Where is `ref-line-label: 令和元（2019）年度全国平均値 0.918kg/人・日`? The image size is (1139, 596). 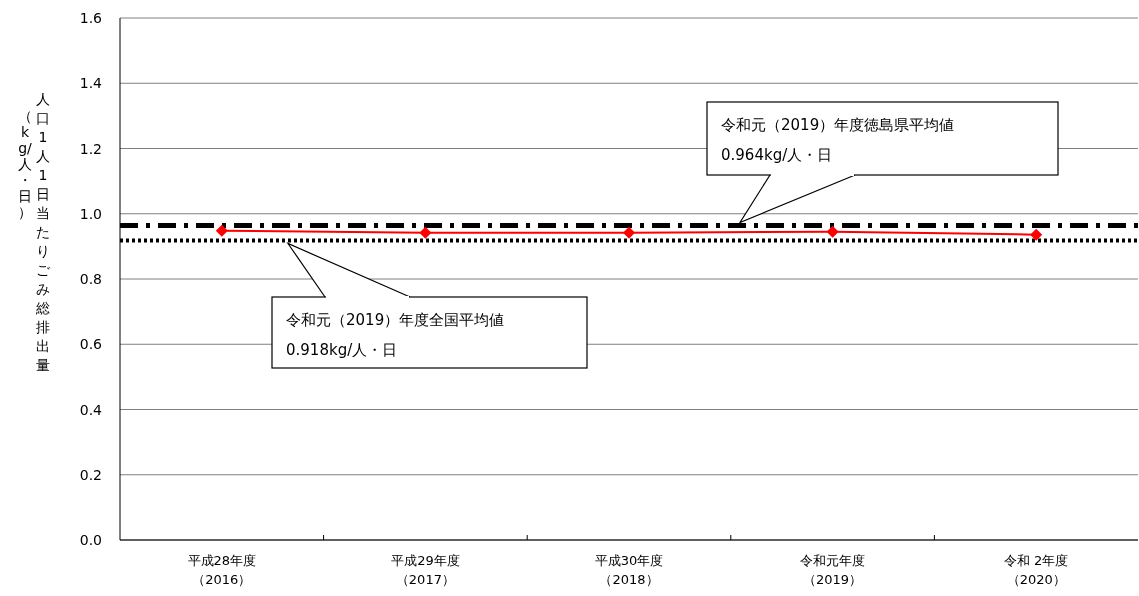
ref-line-label: 令和元（2019）年度全国平均値 0.918kg/人・日 is located at coordinates (395, 335).